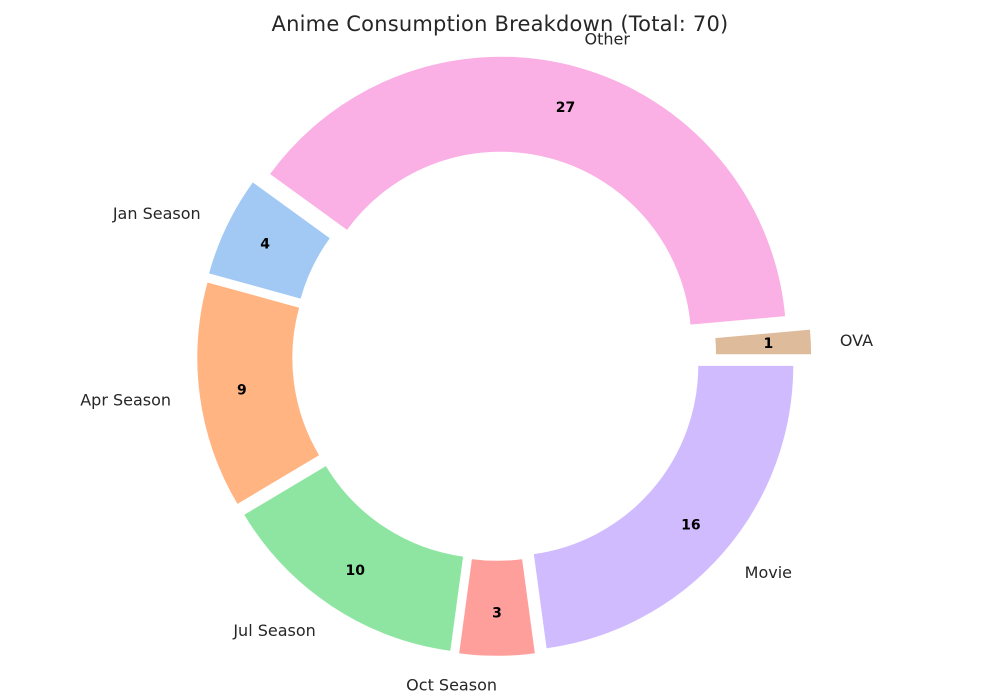 The height and width of the screenshot is (700, 1000). What do you see at coordinates (663, 507) in the screenshot?
I see `slice-movie` at bounding box center [663, 507].